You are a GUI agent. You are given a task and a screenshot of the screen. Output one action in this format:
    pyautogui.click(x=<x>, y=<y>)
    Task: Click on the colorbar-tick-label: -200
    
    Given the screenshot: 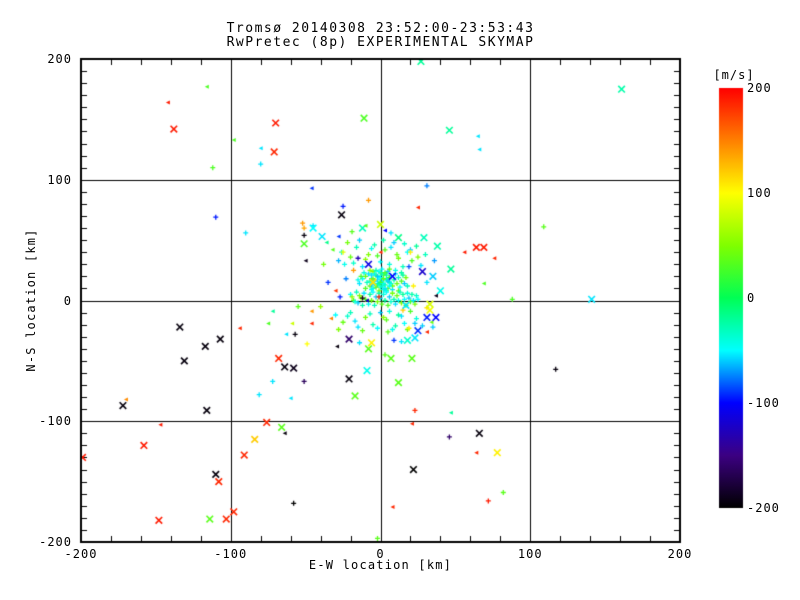 What is the action you would take?
    pyautogui.click(x=763, y=508)
    